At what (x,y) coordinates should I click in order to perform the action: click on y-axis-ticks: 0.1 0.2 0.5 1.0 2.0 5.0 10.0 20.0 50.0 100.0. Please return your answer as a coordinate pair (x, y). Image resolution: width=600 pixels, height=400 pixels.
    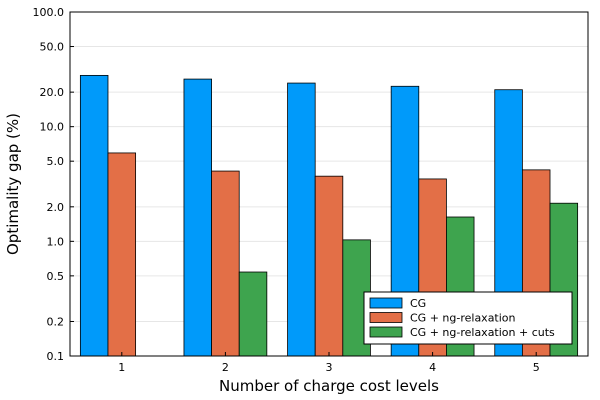
    Looking at the image, I should click on (53, 184).